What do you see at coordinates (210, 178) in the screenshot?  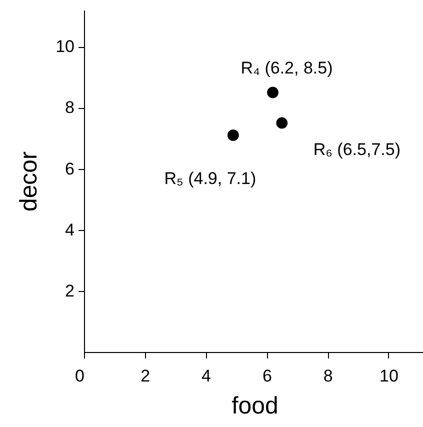 I see `annotation: R₅ (4.9, 7.1)` at bounding box center [210, 178].